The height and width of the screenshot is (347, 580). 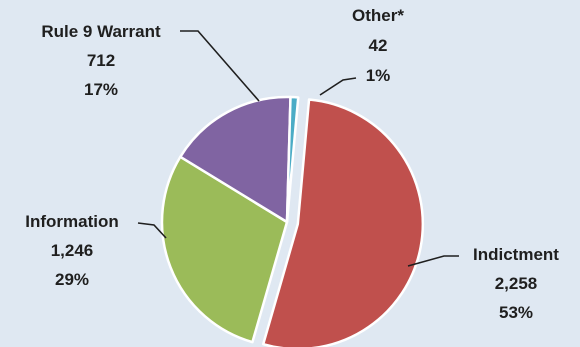 I want to click on label-information-name: Information, so click(x=72, y=221).